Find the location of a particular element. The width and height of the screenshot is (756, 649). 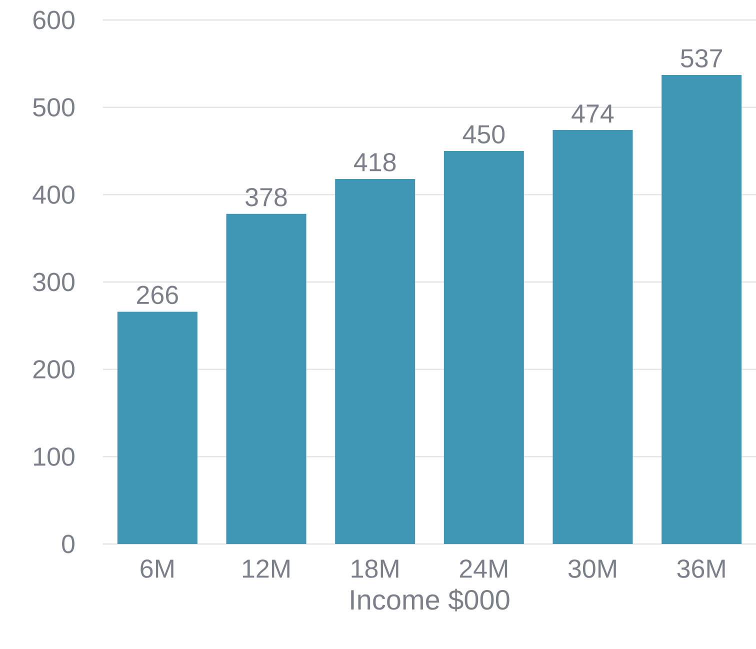

x-tick-label: 12M is located at coordinates (266, 569).